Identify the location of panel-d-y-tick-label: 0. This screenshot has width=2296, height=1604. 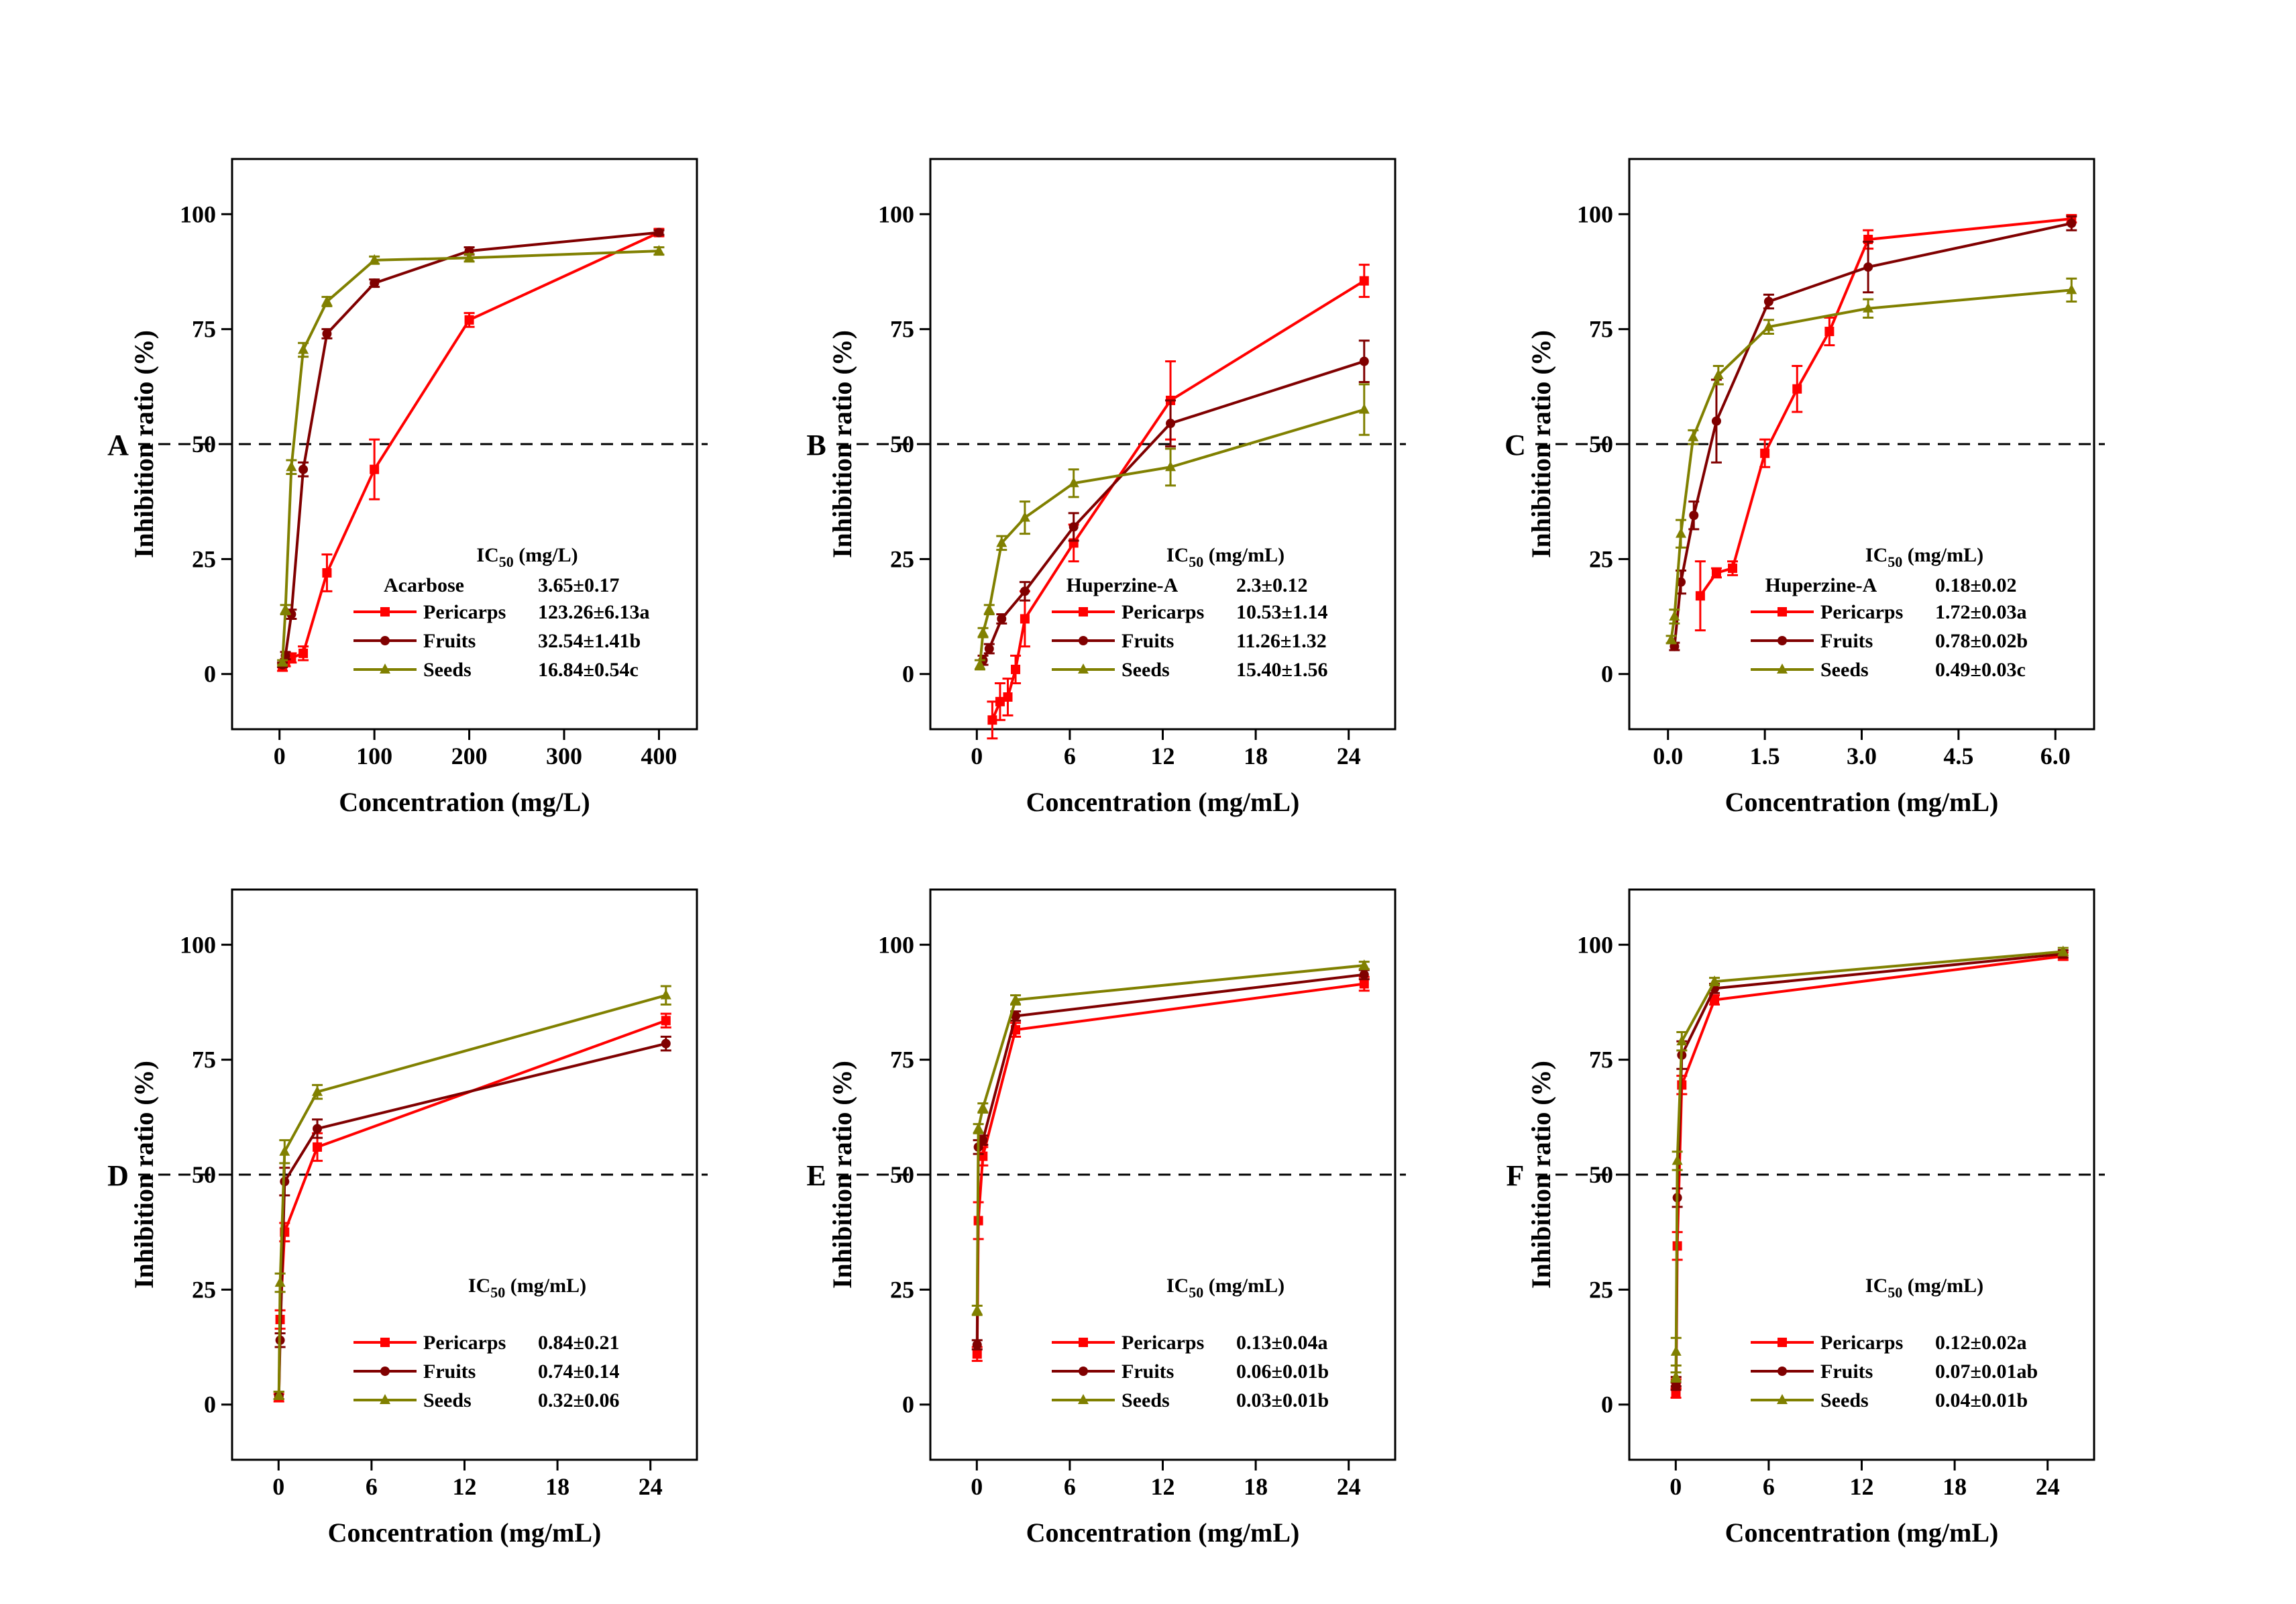
(210, 1404).